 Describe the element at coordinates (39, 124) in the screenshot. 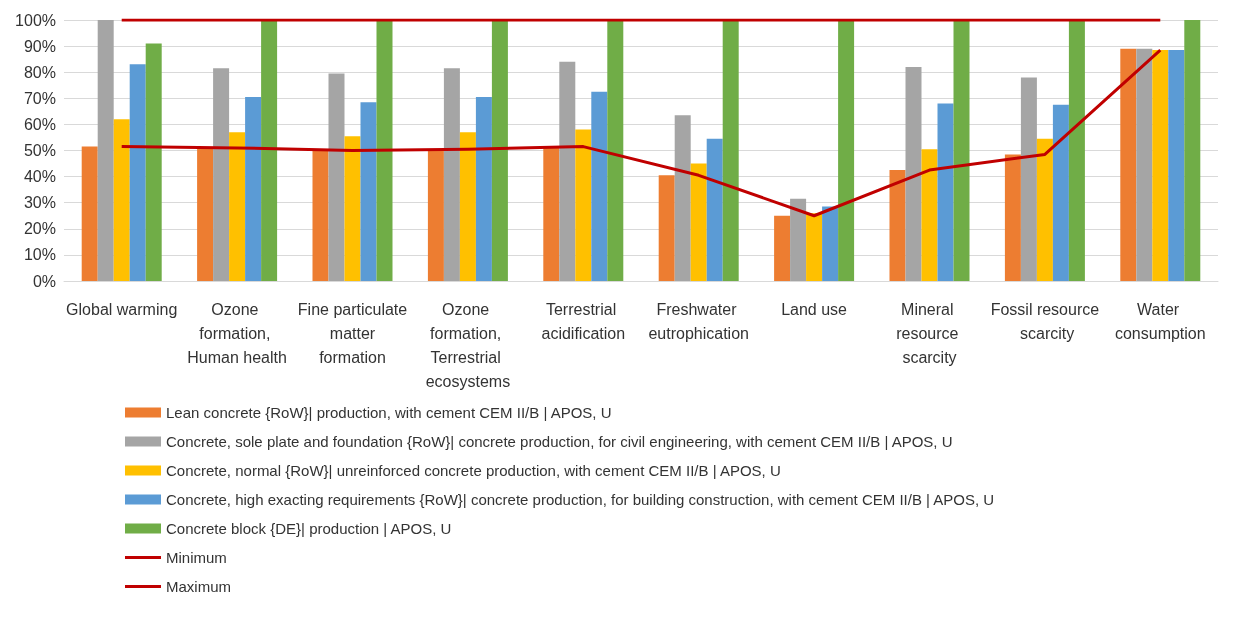

I see `y-tick-label: 60%` at that location.